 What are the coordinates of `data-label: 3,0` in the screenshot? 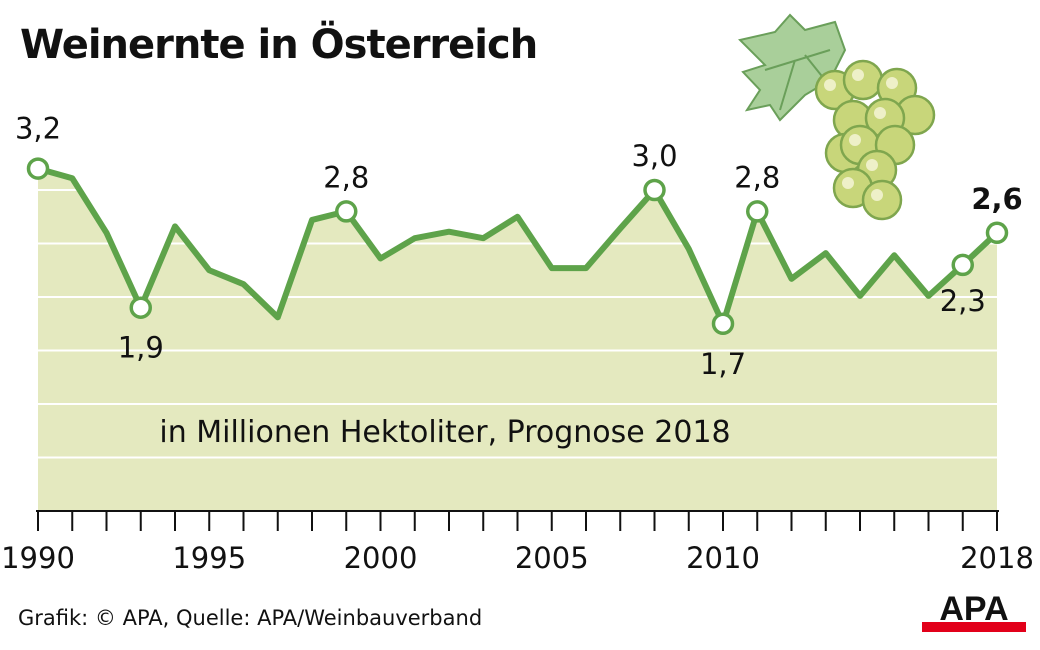 It's located at (654, 156).